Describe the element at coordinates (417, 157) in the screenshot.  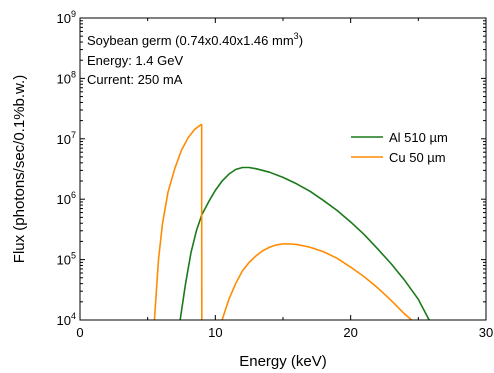
I see `legend-label-cu: Cu 50 µm` at that location.